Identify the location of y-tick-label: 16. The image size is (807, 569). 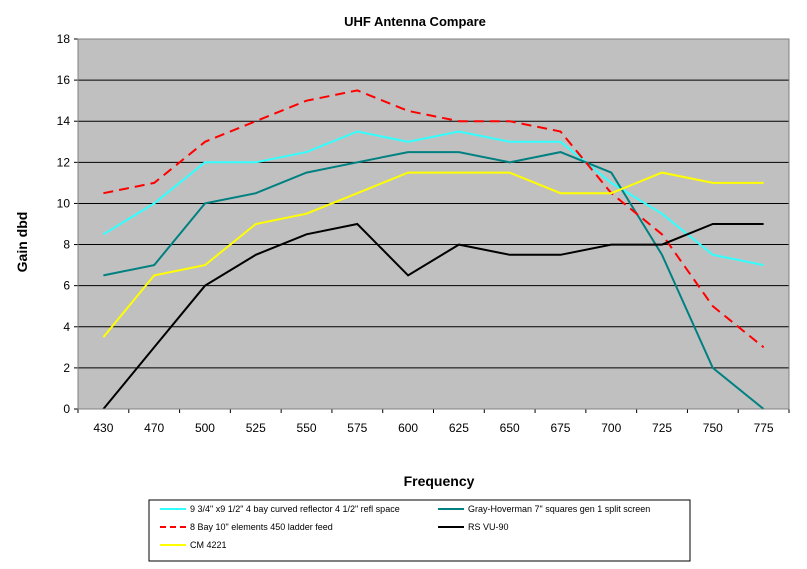
(64, 80).